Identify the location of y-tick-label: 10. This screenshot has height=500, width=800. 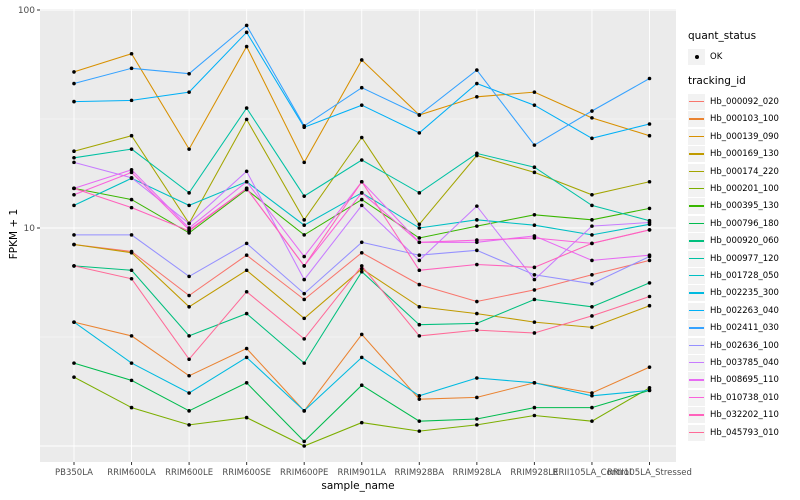
(30, 229).